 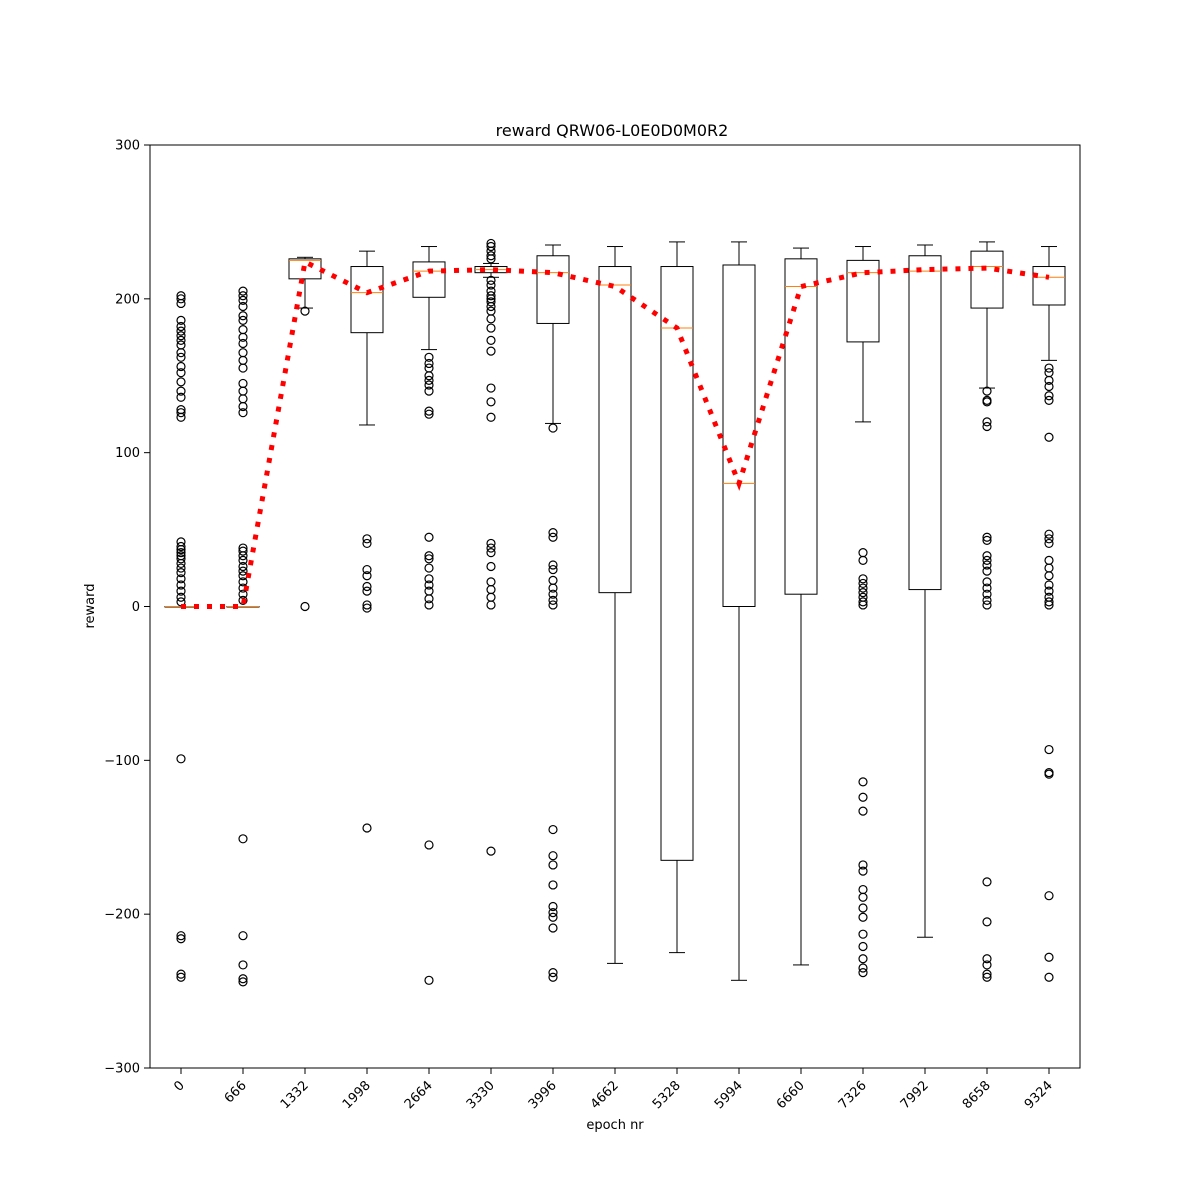 I want to click on y-tick-label: 200, so click(x=127, y=299).